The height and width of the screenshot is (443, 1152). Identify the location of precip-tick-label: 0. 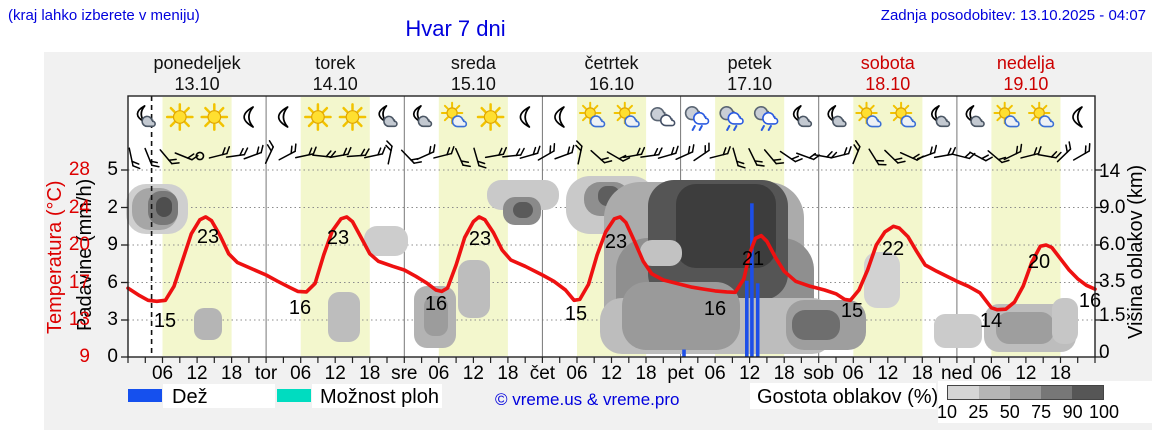
(112, 356).